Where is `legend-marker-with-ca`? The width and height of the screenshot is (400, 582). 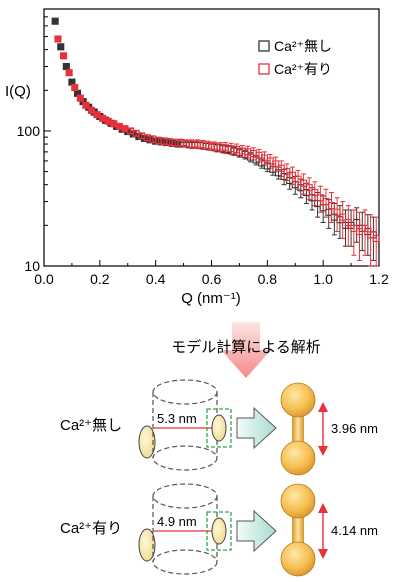 legend-marker-with-ca is located at coordinates (264, 69).